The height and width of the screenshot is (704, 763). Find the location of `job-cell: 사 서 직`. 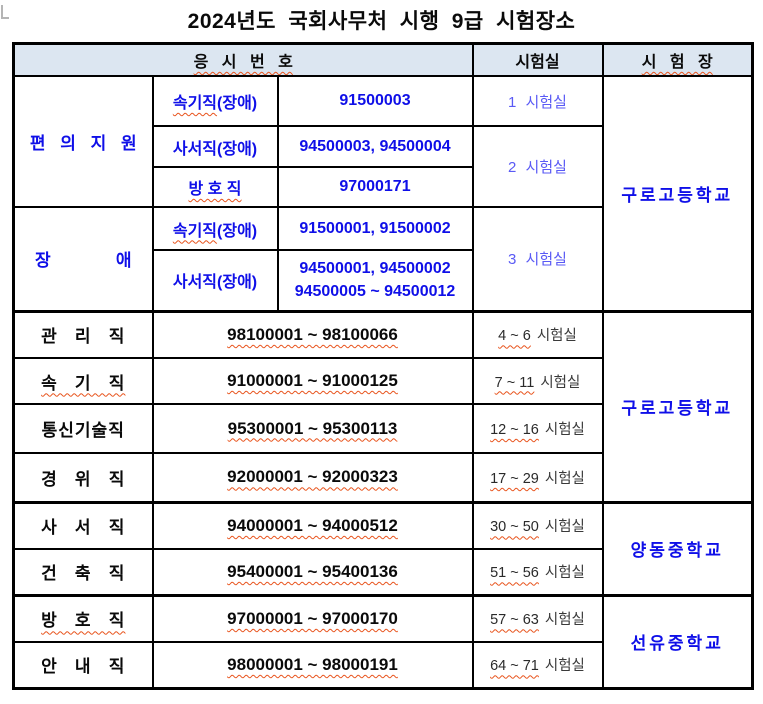

job-cell: 사 서 직 is located at coordinates (83, 525).